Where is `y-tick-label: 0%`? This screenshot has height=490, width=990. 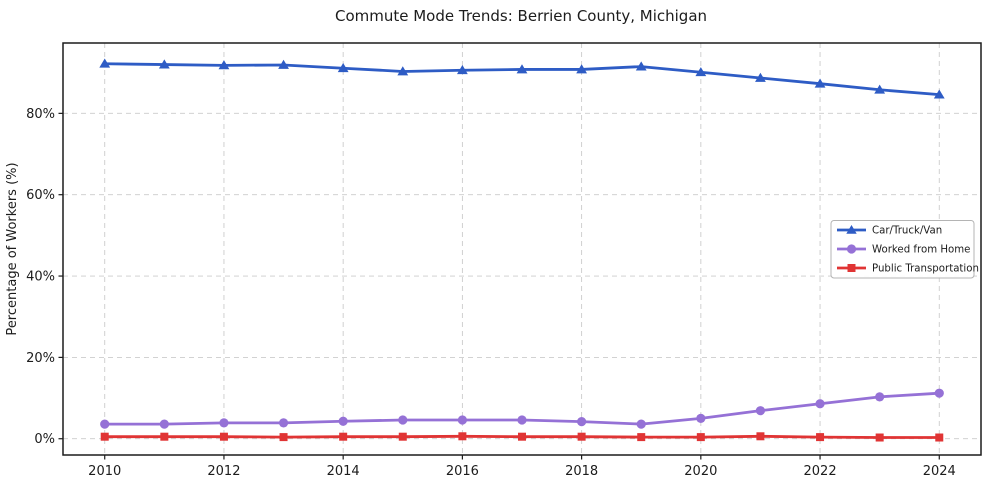
y-tick-label: 0% is located at coordinates (44, 439).